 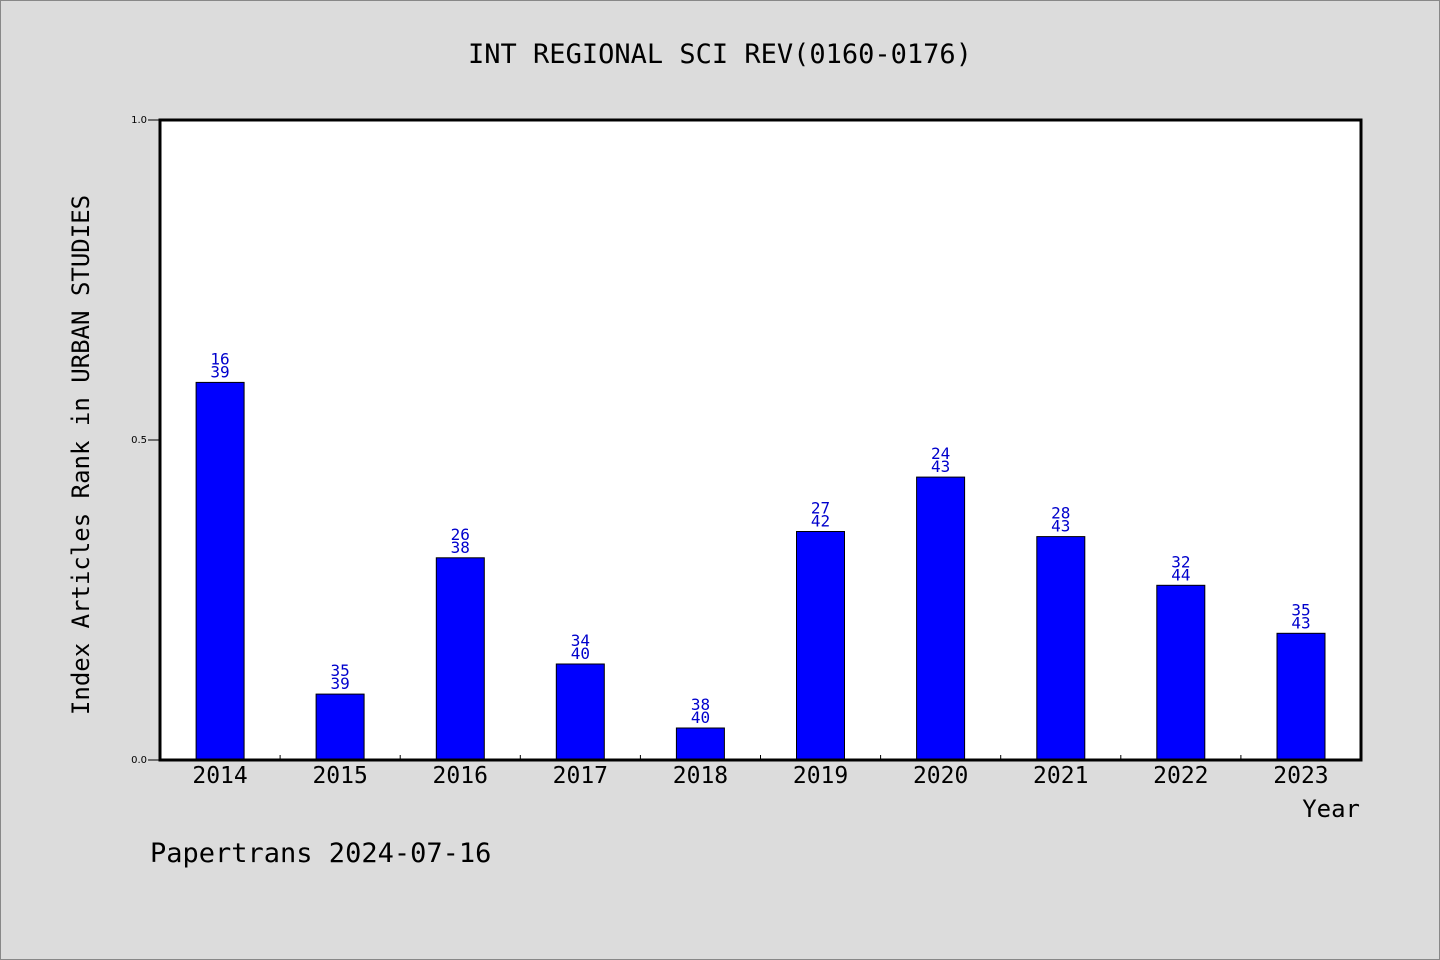 I want to click on bar-2019, so click(x=820, y=646).